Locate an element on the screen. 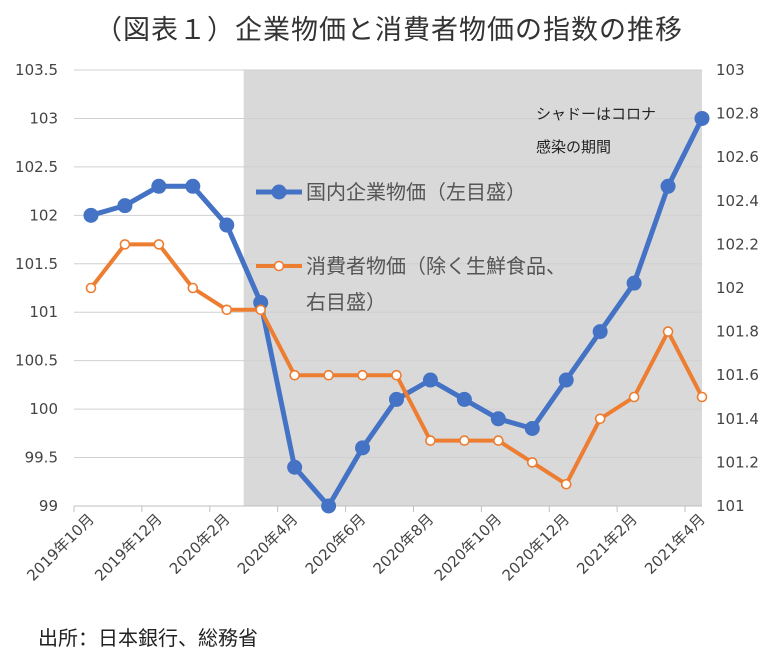 The width and height of the screenshot is (778, 658). y-right-tick-label: 101.4 is located at coordinates (737, 419).